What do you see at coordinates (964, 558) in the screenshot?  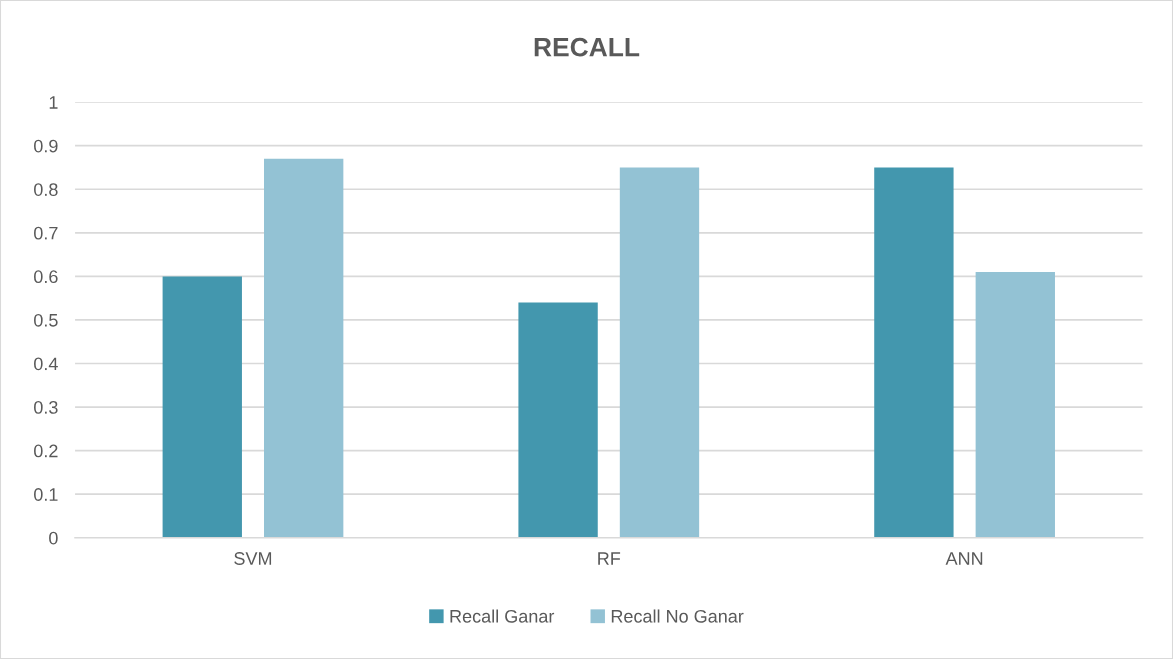 I see `x-tick-label: ANN` at bounding box center [964, 558].